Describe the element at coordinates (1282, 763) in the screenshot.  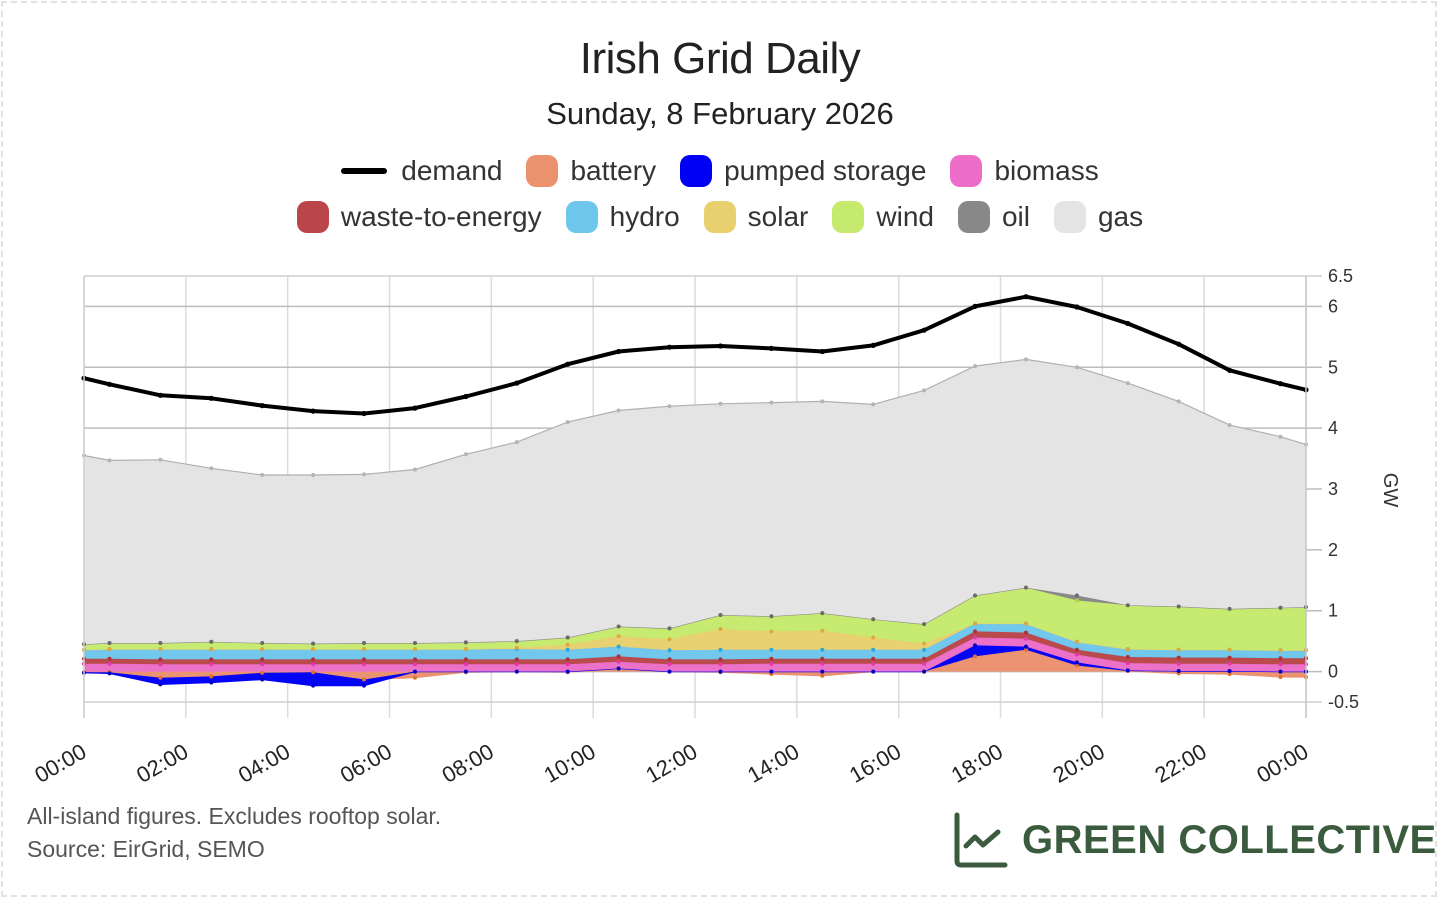
I see `x-tick-label: 00:00` at that location.